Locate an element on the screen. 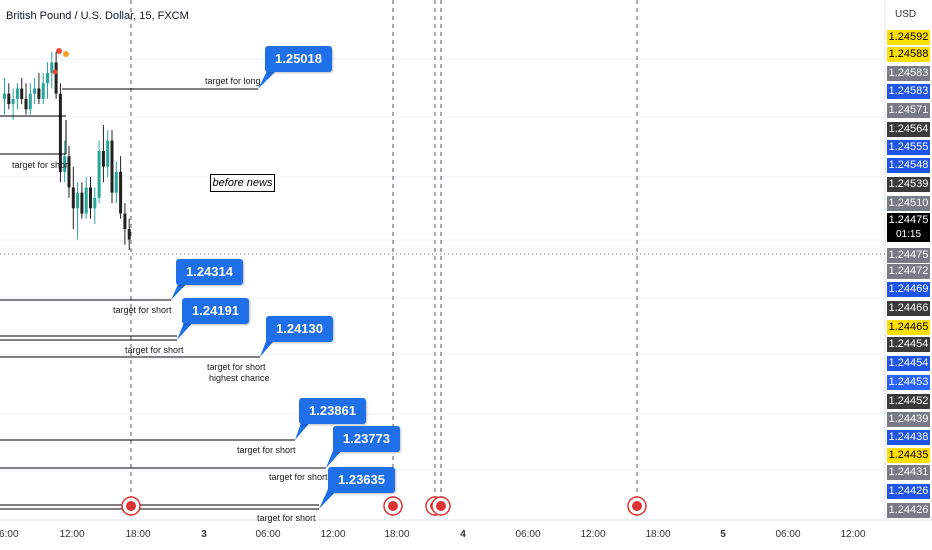  price-axis-label: 1.24571 is located at coordinates (908, 110).